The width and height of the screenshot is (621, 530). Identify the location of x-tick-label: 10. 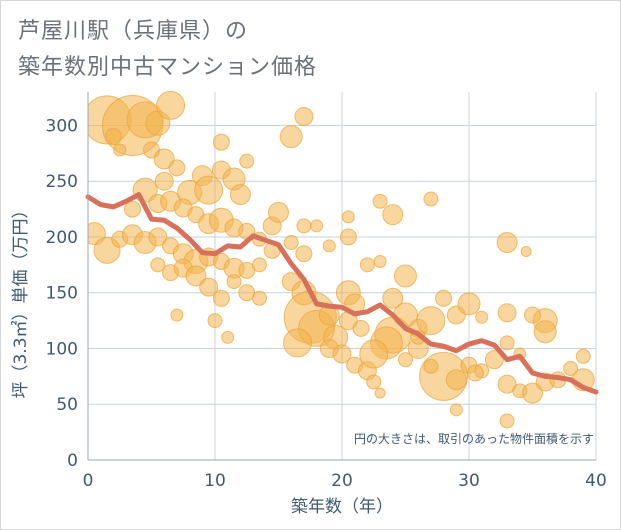
(215, 481).